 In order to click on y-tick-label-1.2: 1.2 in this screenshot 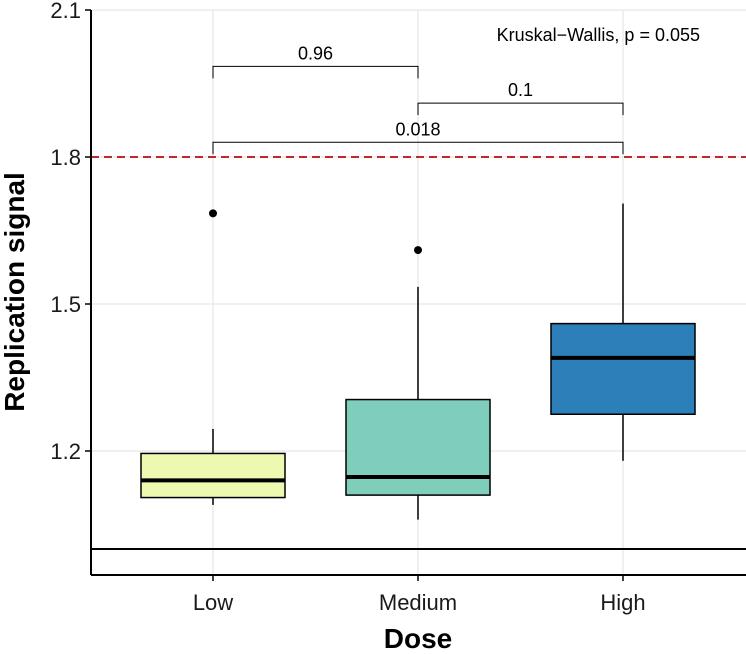, I will do `click(65, 451)`.